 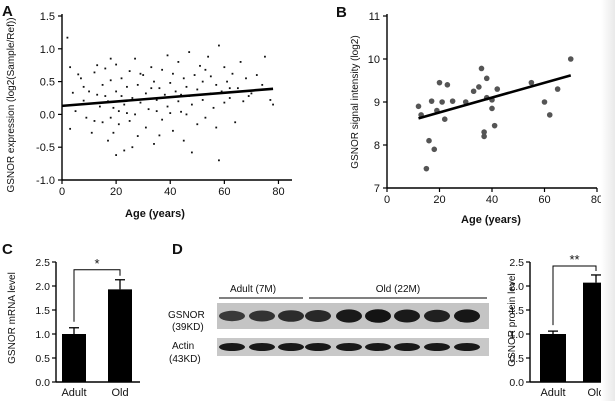 I want to click on blot-label-gsnor-kd: (39KD), so click(x=188, y=327).